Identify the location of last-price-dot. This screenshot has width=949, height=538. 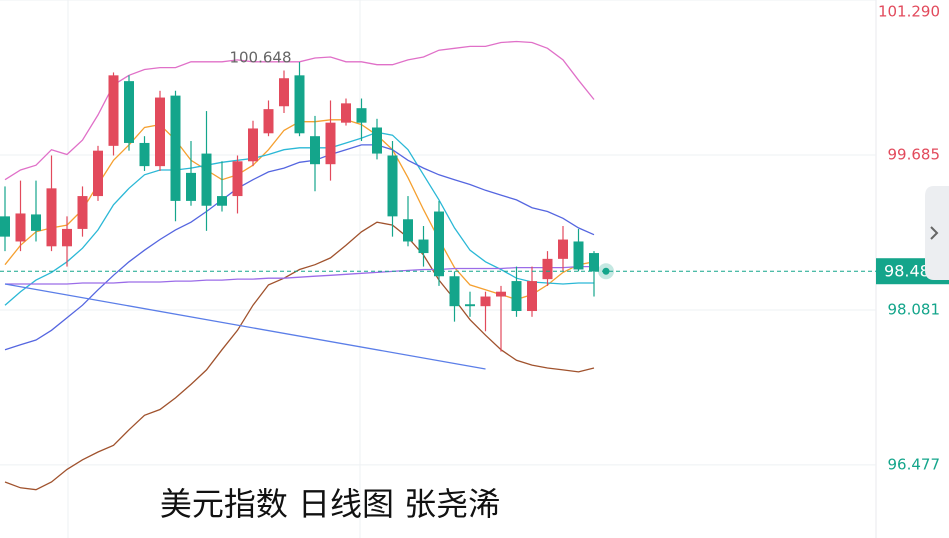
(606, 271).